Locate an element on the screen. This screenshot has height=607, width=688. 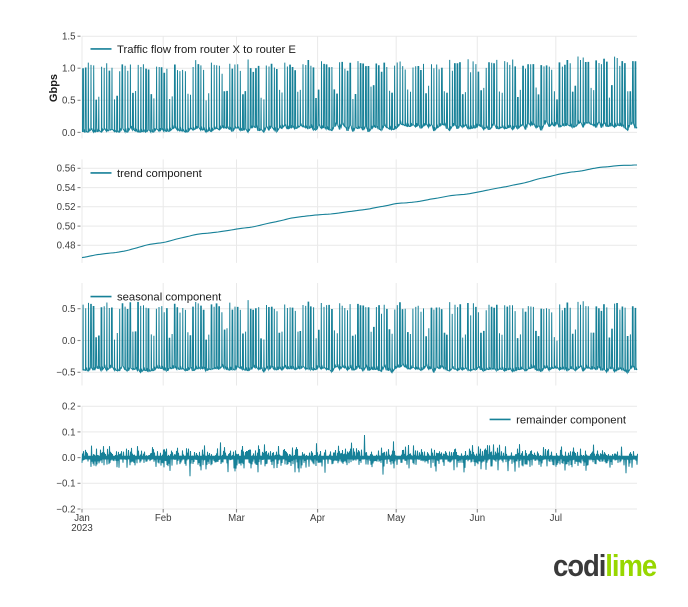
svg-text: 0.54 is located at coordinates (66, 188).